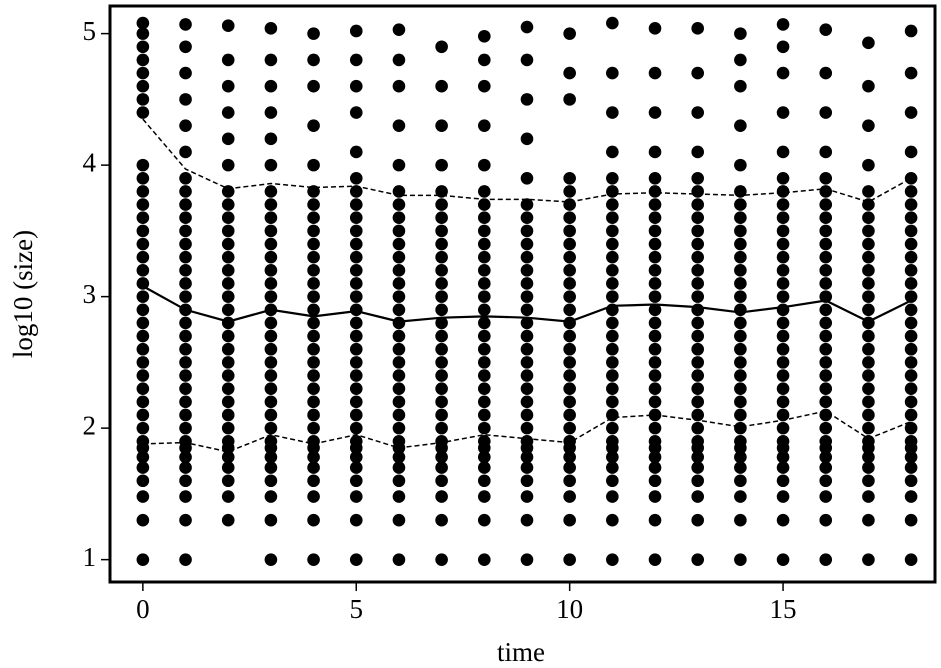  I want to click on y-tick-label: 4, so click(90, 162).